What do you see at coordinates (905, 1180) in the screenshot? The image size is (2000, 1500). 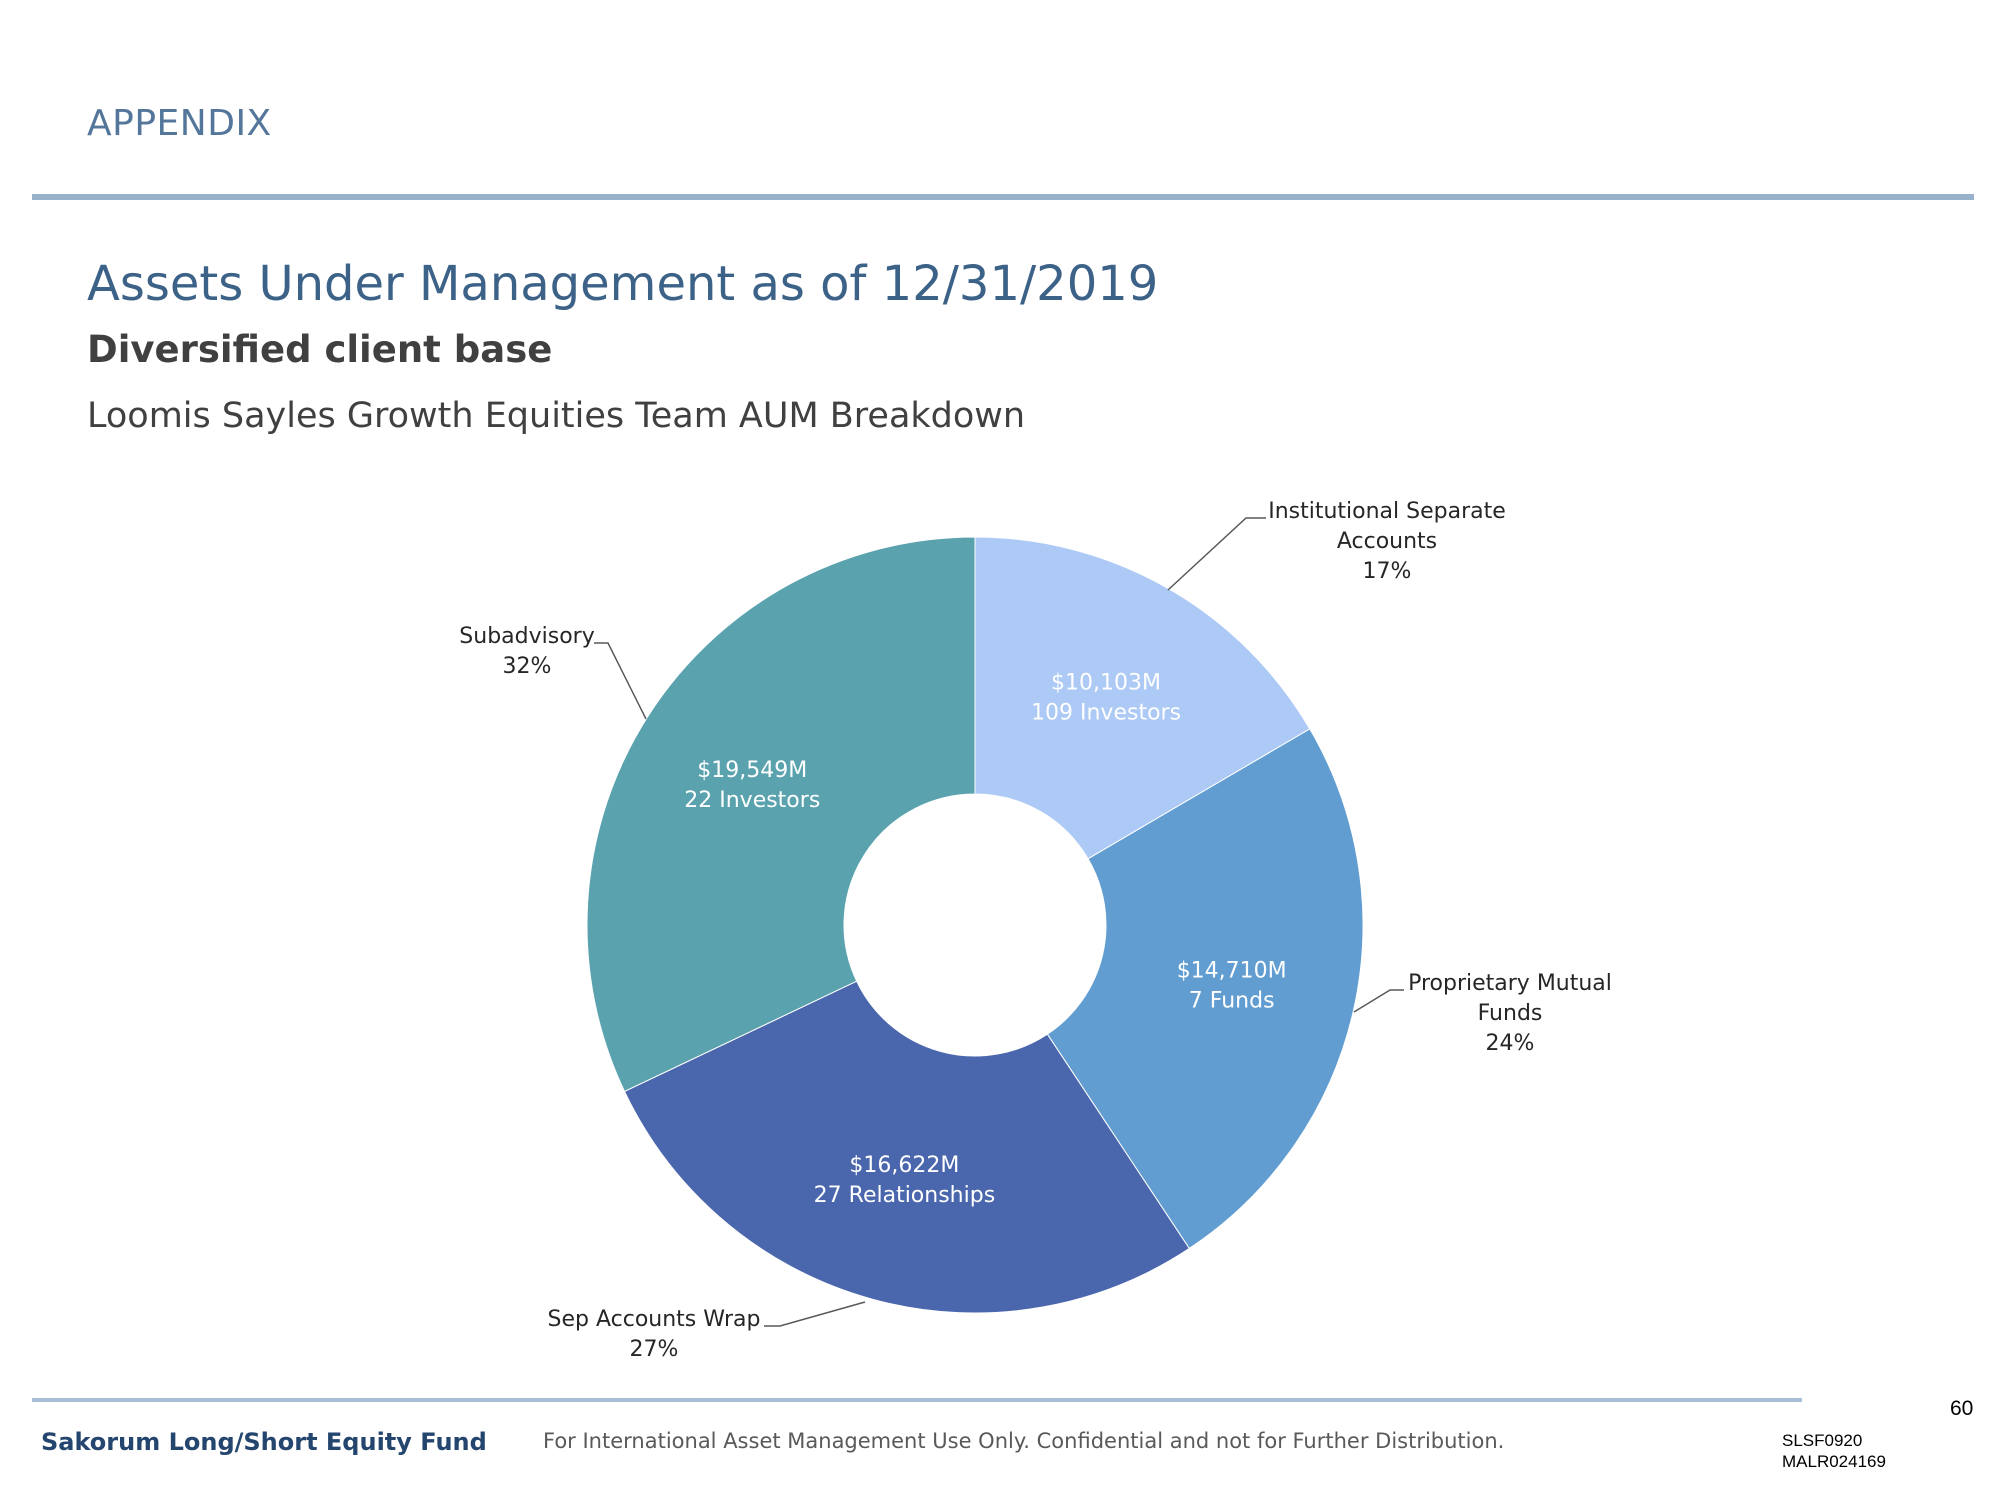 I see `slice-value-label-sep-accounts-wrap: $16,622M 27 Relationships` at bounding box center [905, 1180].